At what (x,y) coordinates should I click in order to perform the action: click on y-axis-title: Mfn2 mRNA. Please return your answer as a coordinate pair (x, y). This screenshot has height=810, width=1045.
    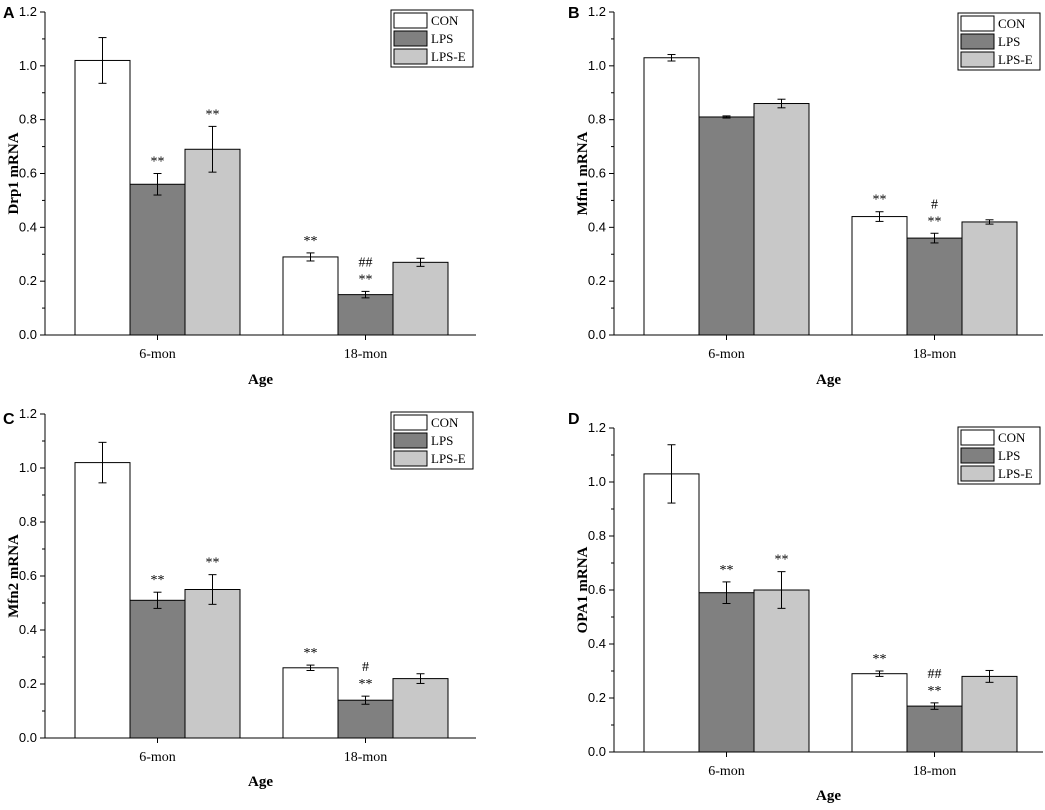
    Looking at the image, I should click on (14, 576).